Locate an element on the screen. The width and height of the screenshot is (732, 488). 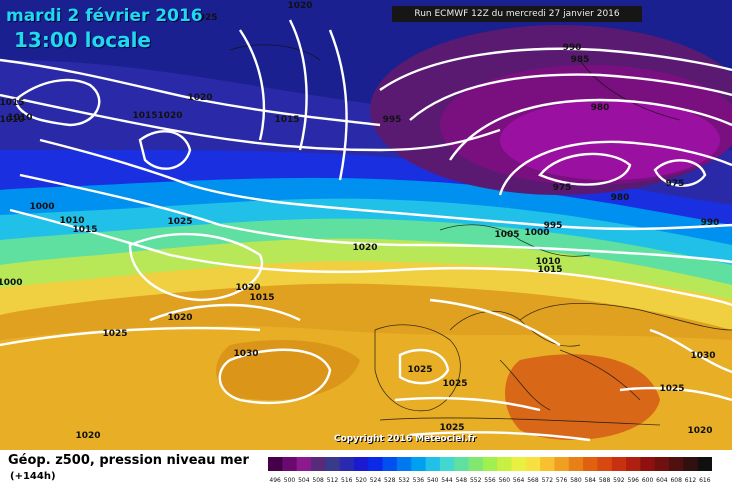
isobar-label: 980 is located at coordinates (600, 108).